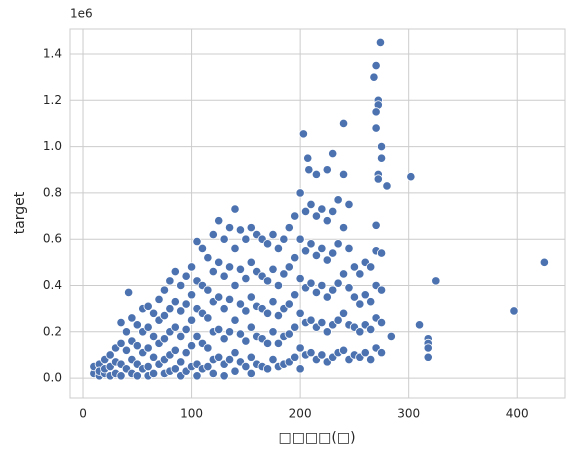  I want to click on y-tick-label: 1.2, so click(52, 100).